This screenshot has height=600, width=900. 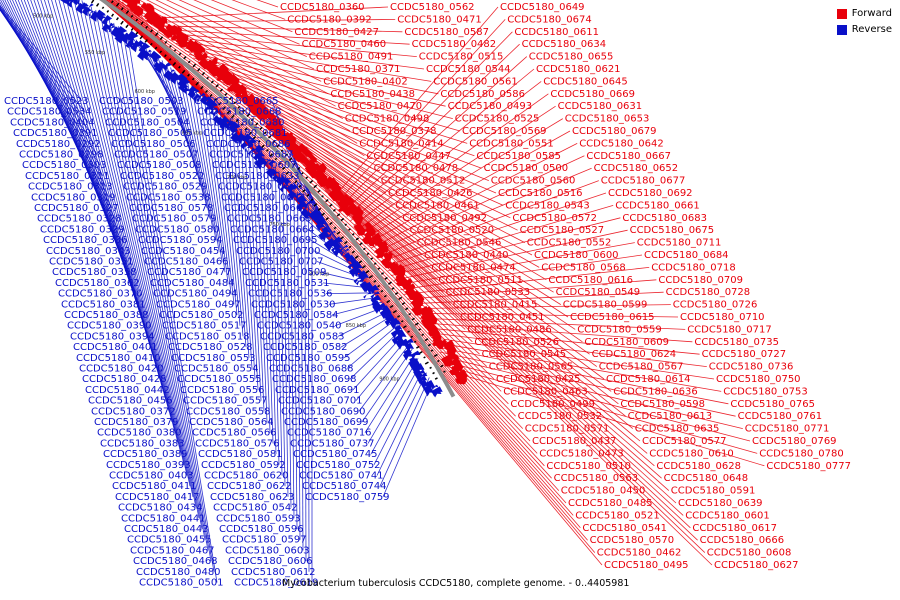 I want to click on legend-item-reverse: Reverse, so click(x=864, y=29).